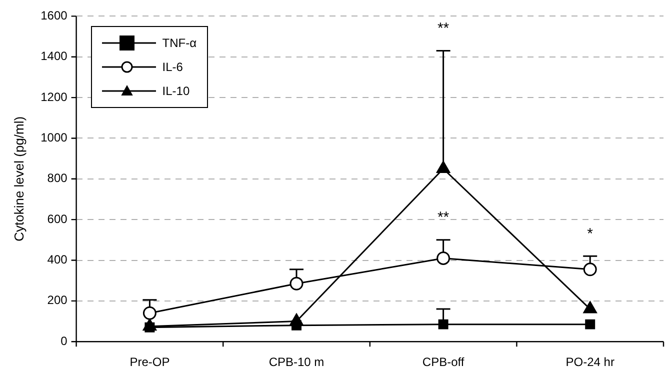 This screenshot has width=672, height=390. What do you see at coordinates (296, 362) in the screenshot?
I see `x-tick-label: CPB-10 m` at bounding box center [296, 362].